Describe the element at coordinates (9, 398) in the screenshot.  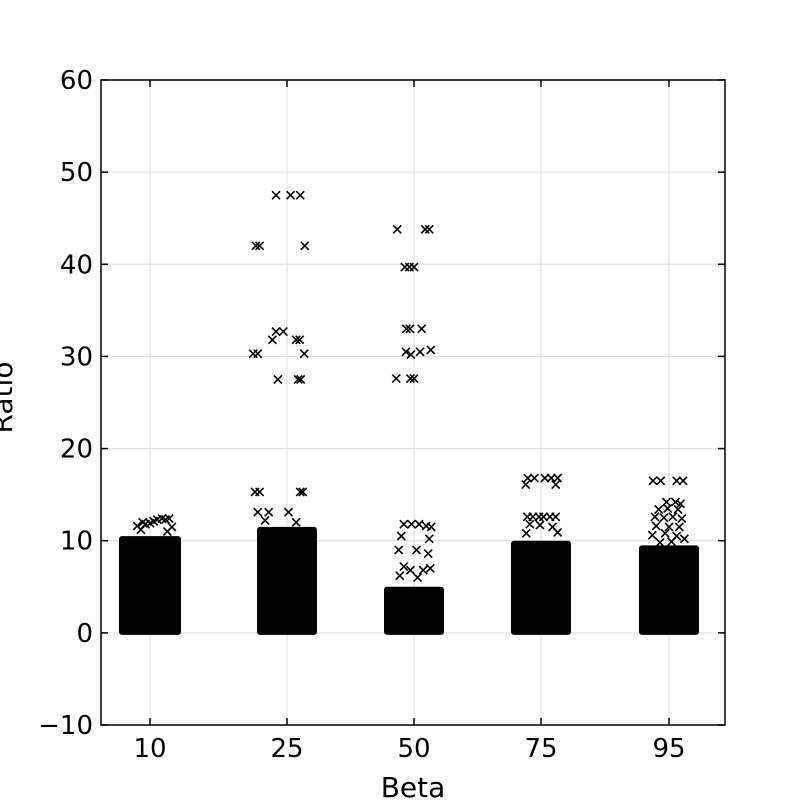
I see `y-axis-title: Ratio` at that location.